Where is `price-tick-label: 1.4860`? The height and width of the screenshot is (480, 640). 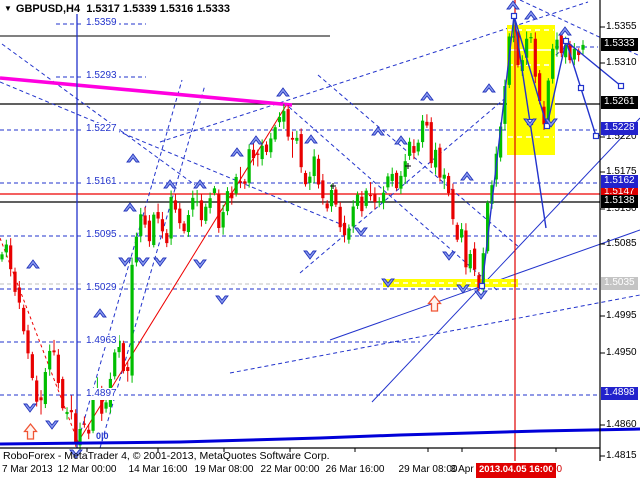 price-tick-label: 1.4860 is located at coordinates (621, 424).